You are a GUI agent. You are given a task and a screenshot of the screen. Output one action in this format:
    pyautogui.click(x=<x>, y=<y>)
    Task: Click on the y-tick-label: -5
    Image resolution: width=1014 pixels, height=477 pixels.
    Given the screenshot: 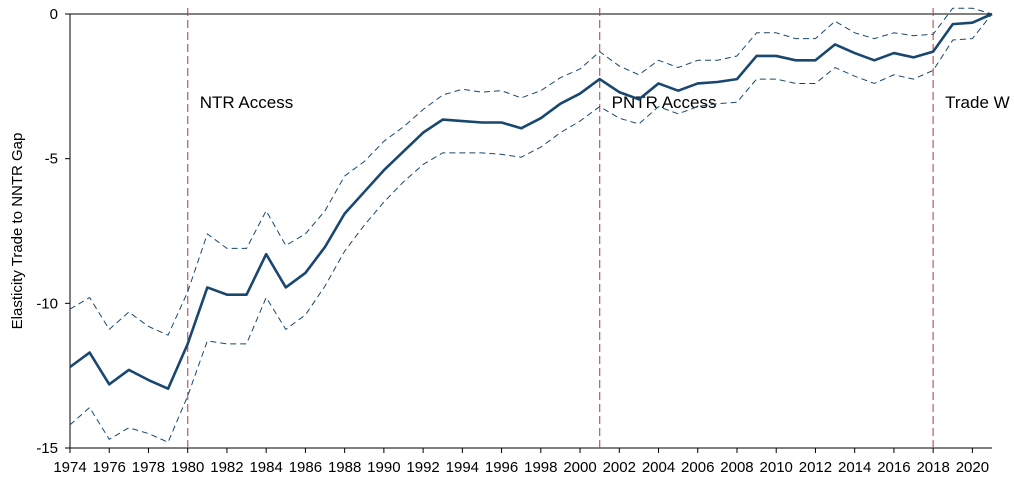 What is the action you would take?
    pyautogui.click(x=51, y=159)
    